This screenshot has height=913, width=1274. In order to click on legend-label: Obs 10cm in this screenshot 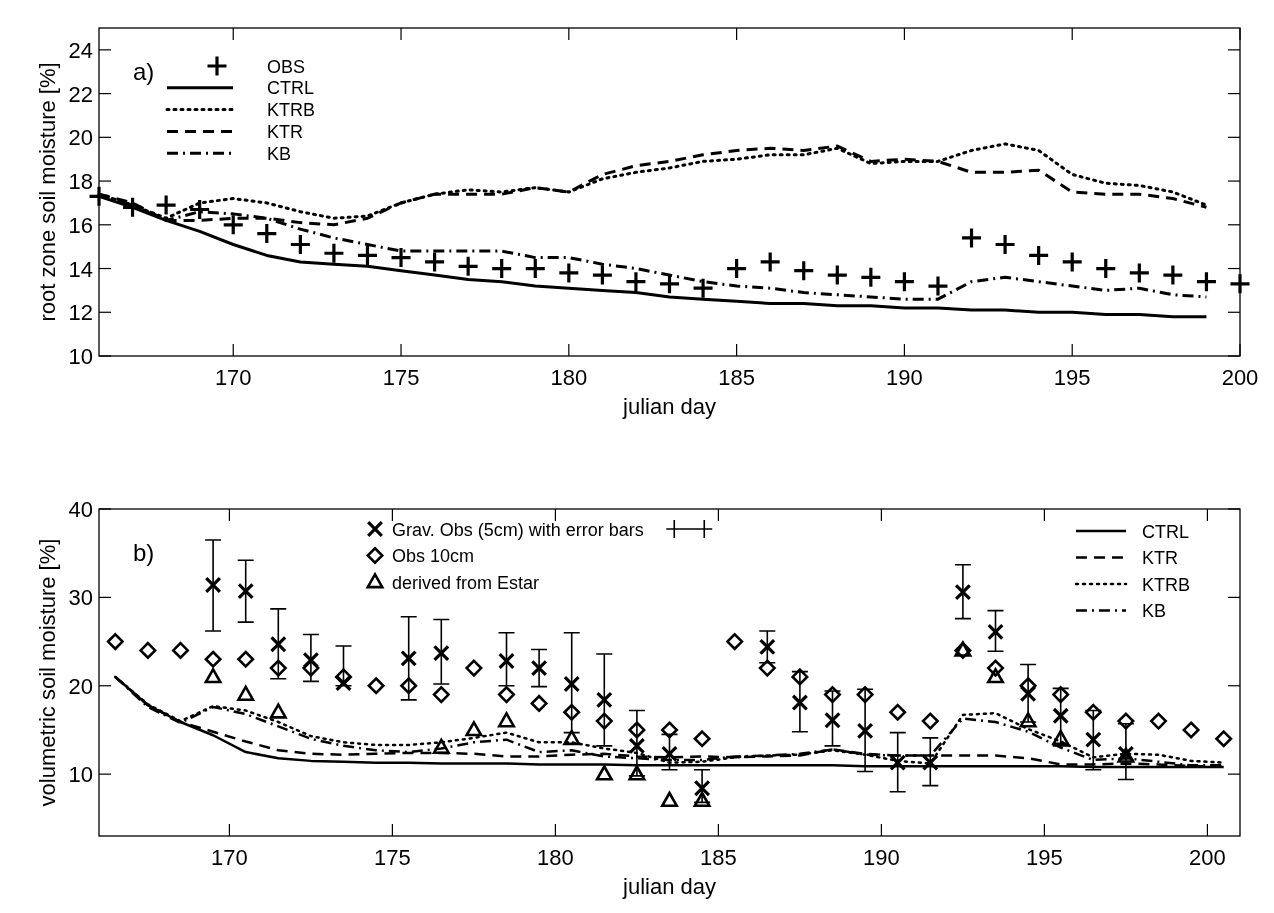, I will do `click(433, 556)`.